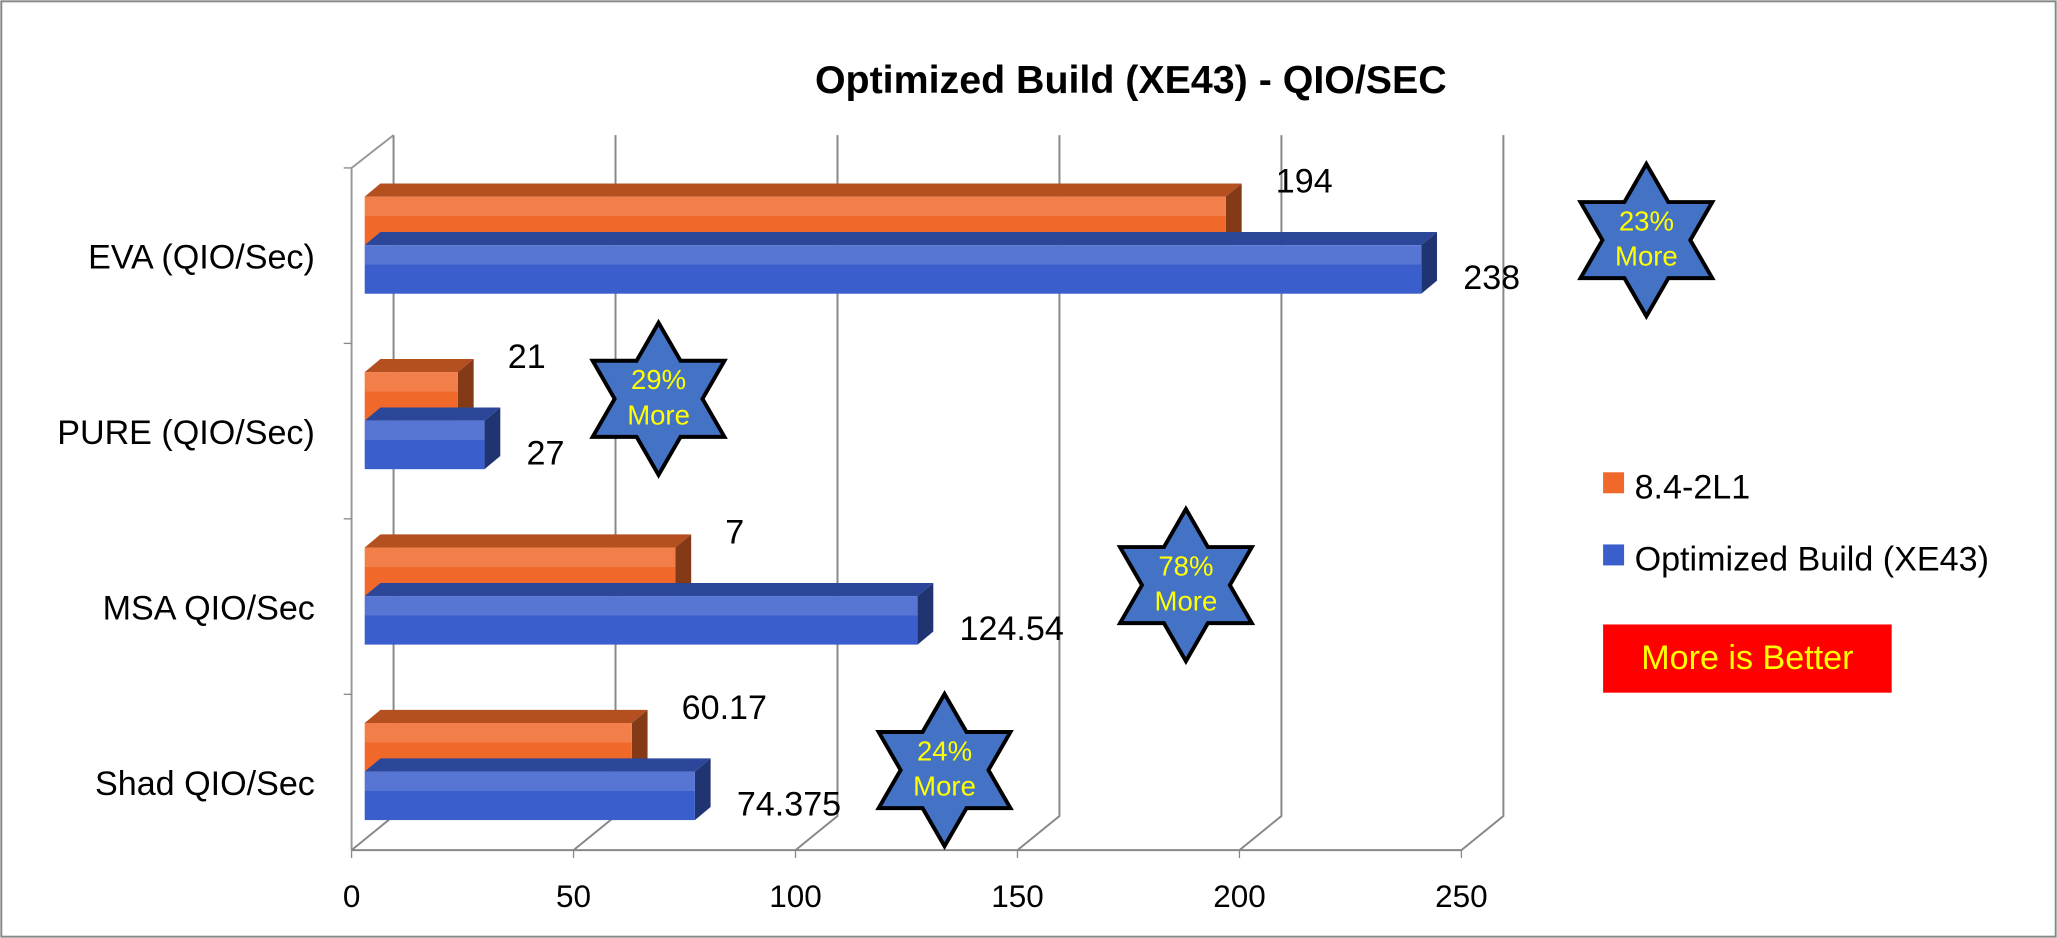 This screenshot has width=2057, height=938. What do you see at coordinates (546, 453) in the screenshot?
I see `value-label: 27` at bounding box center [546, 453].